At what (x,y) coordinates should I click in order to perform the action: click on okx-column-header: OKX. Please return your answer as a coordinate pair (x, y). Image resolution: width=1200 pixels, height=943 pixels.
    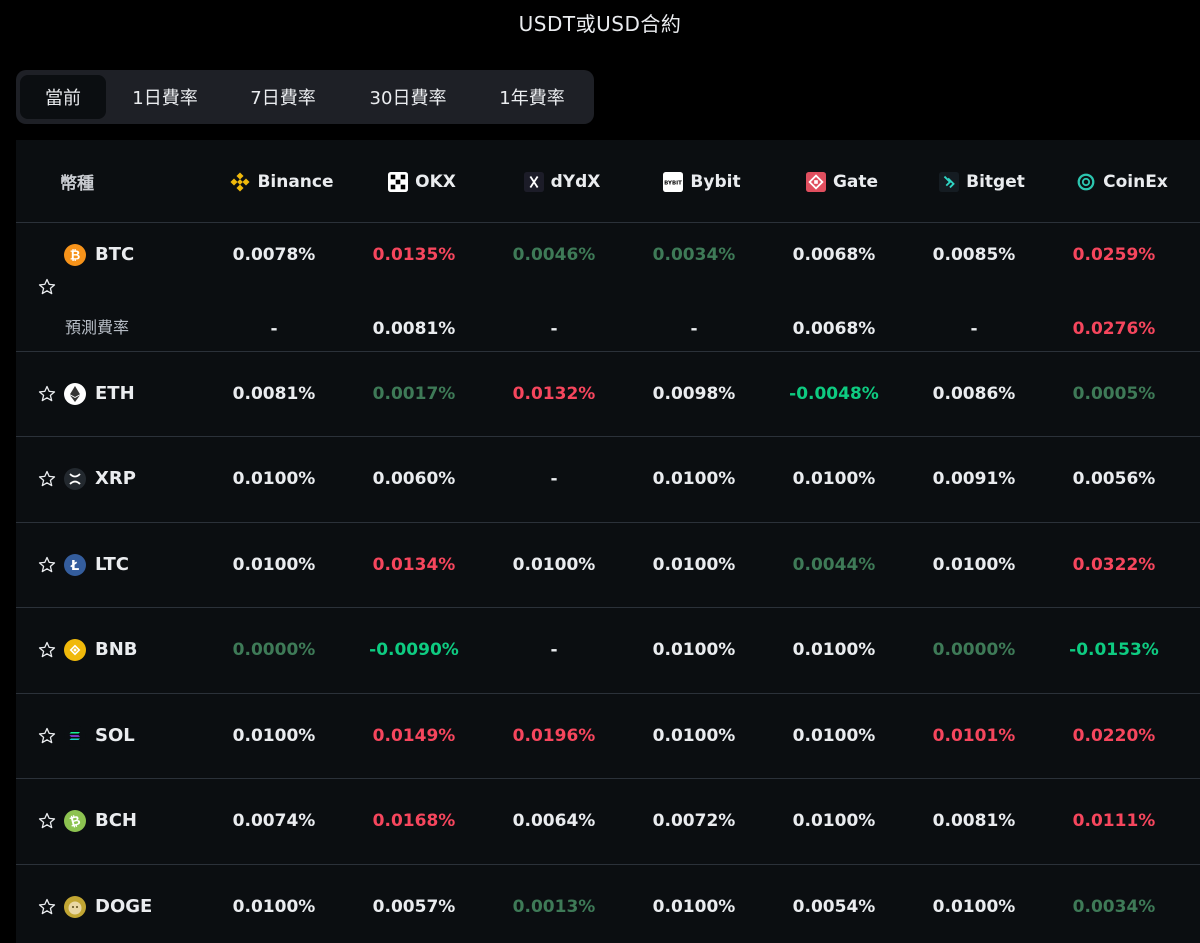
    Looking at the image, I should click on (422, 181).